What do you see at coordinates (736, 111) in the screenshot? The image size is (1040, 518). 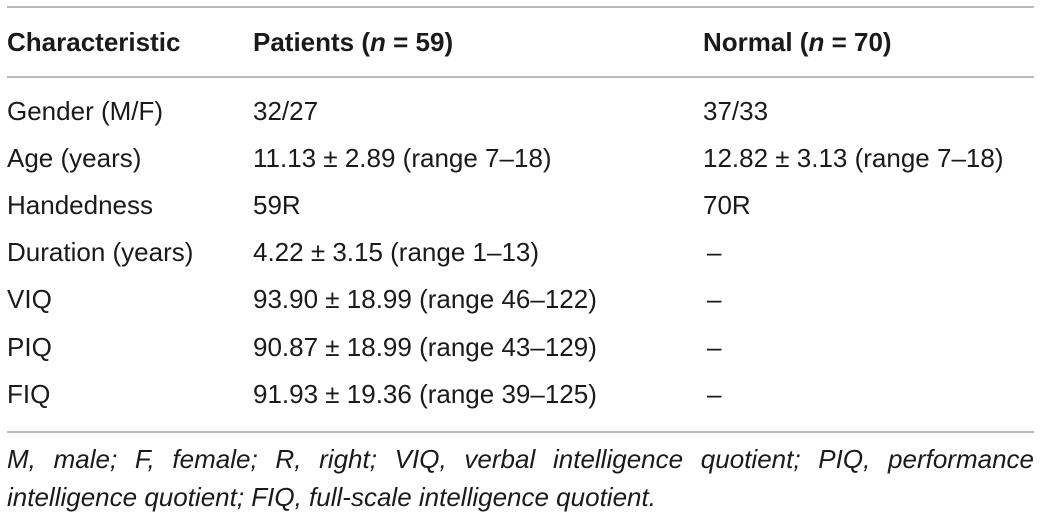 I see `row-normal-value: 37/33` at bounding box center [736, 111].